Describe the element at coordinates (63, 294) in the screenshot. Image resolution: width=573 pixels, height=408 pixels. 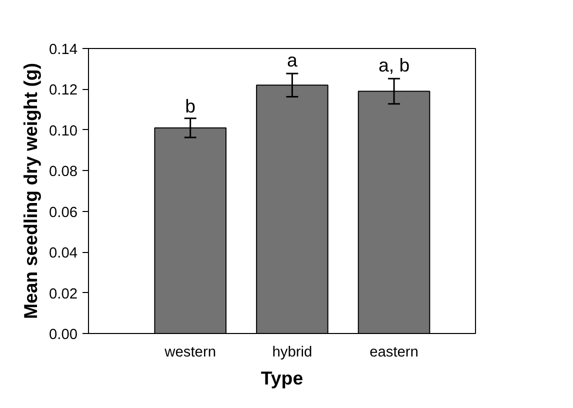
I see `y-tick-label: 0.02` at that location.